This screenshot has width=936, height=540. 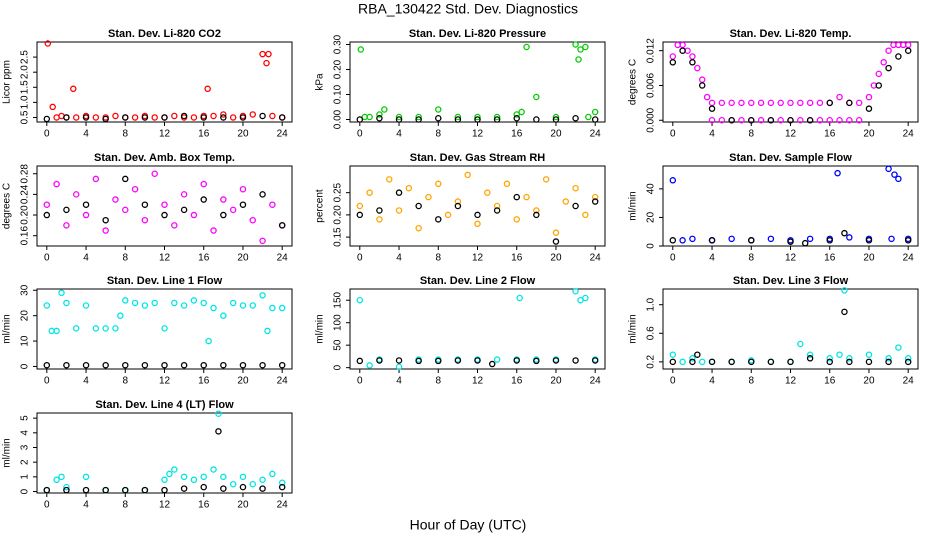 What do you see at coordinates (7, 206) in the screenshot?
I see `y-axis-label: degrees C` at bounding box center [7, 206].